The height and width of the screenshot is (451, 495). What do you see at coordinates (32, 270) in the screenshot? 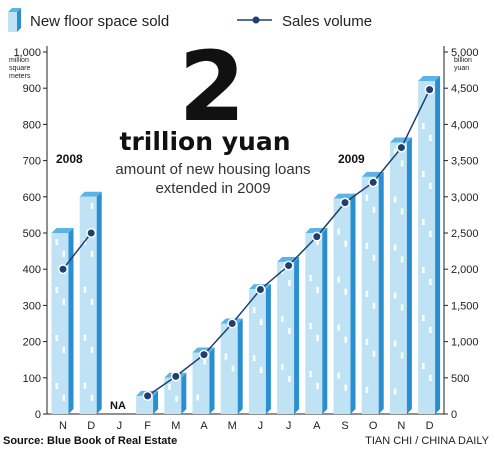
I see `left-tick-label: 400` at bounding box center [32, 270].